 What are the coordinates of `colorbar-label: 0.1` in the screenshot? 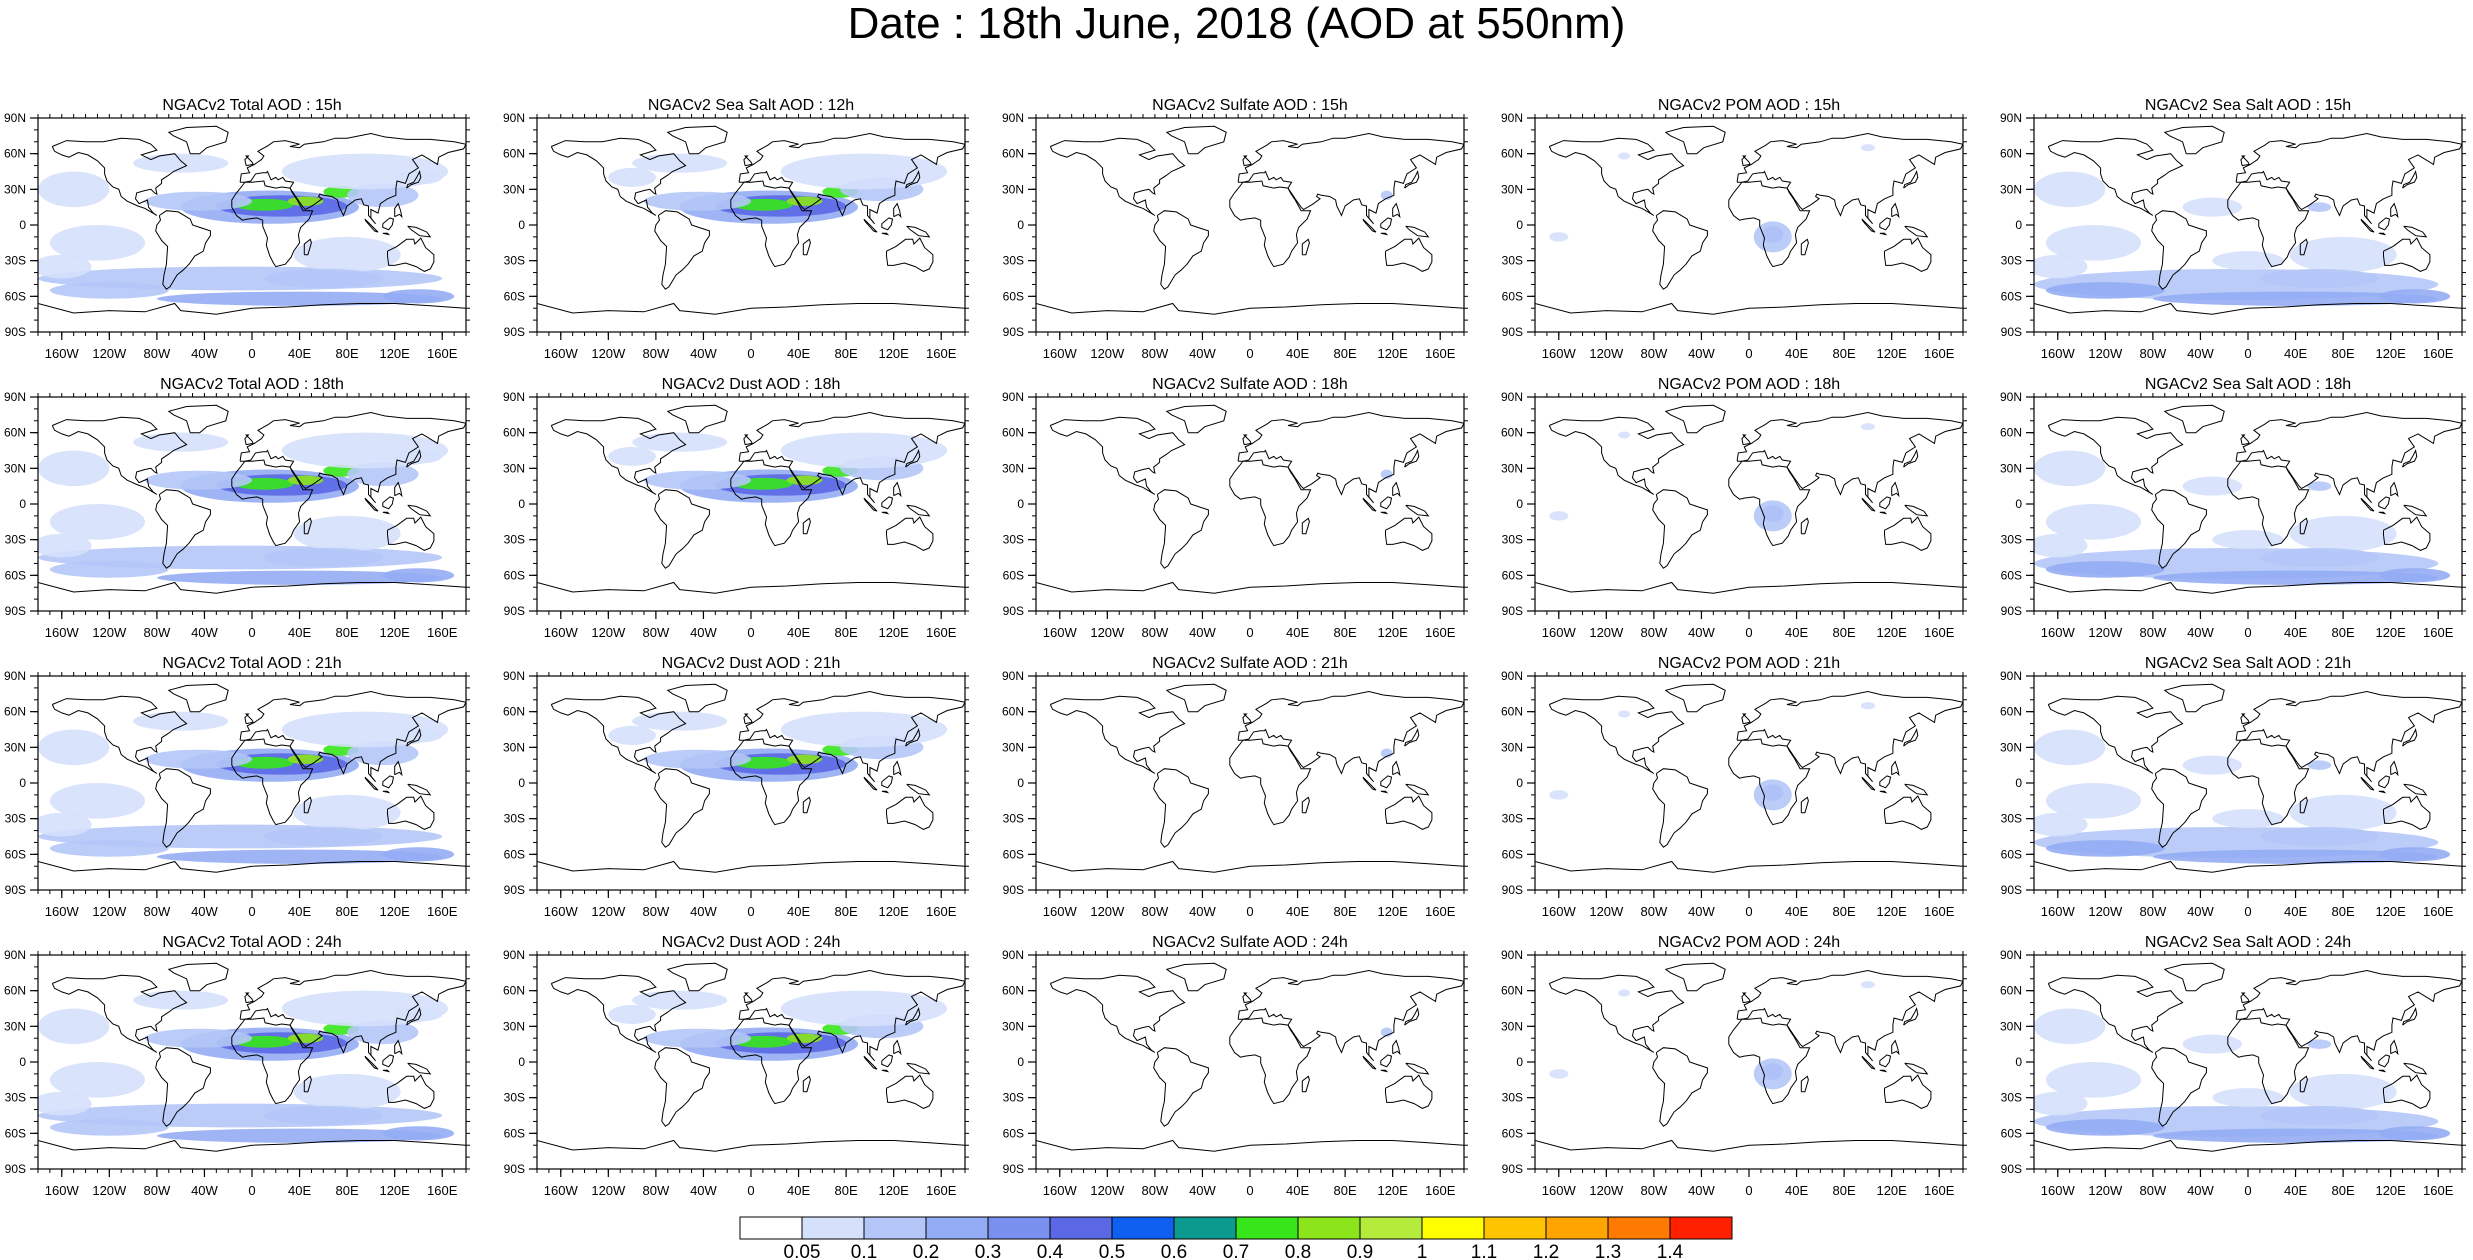 It's located at (864, 1251).